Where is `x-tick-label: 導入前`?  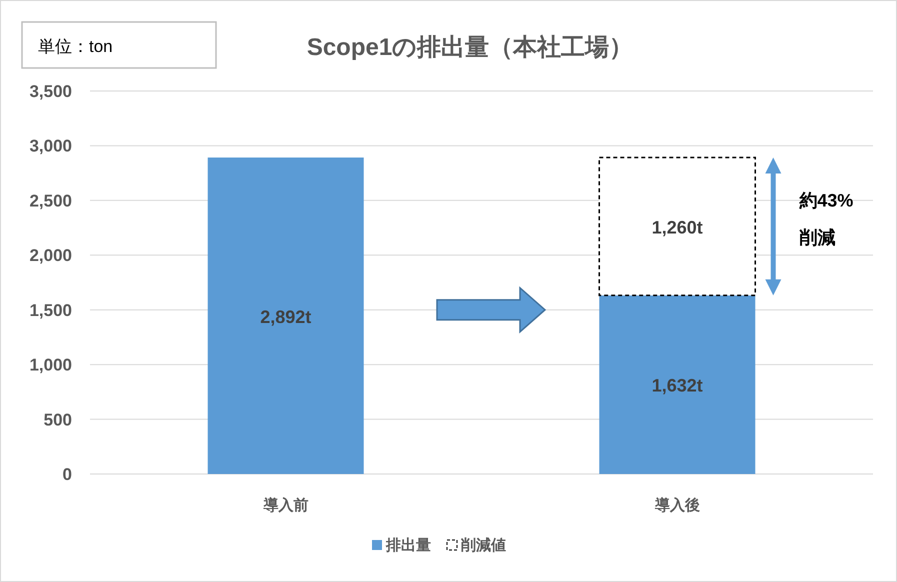
x-tick-label: 導入前 is located at coordinates (285, 505).